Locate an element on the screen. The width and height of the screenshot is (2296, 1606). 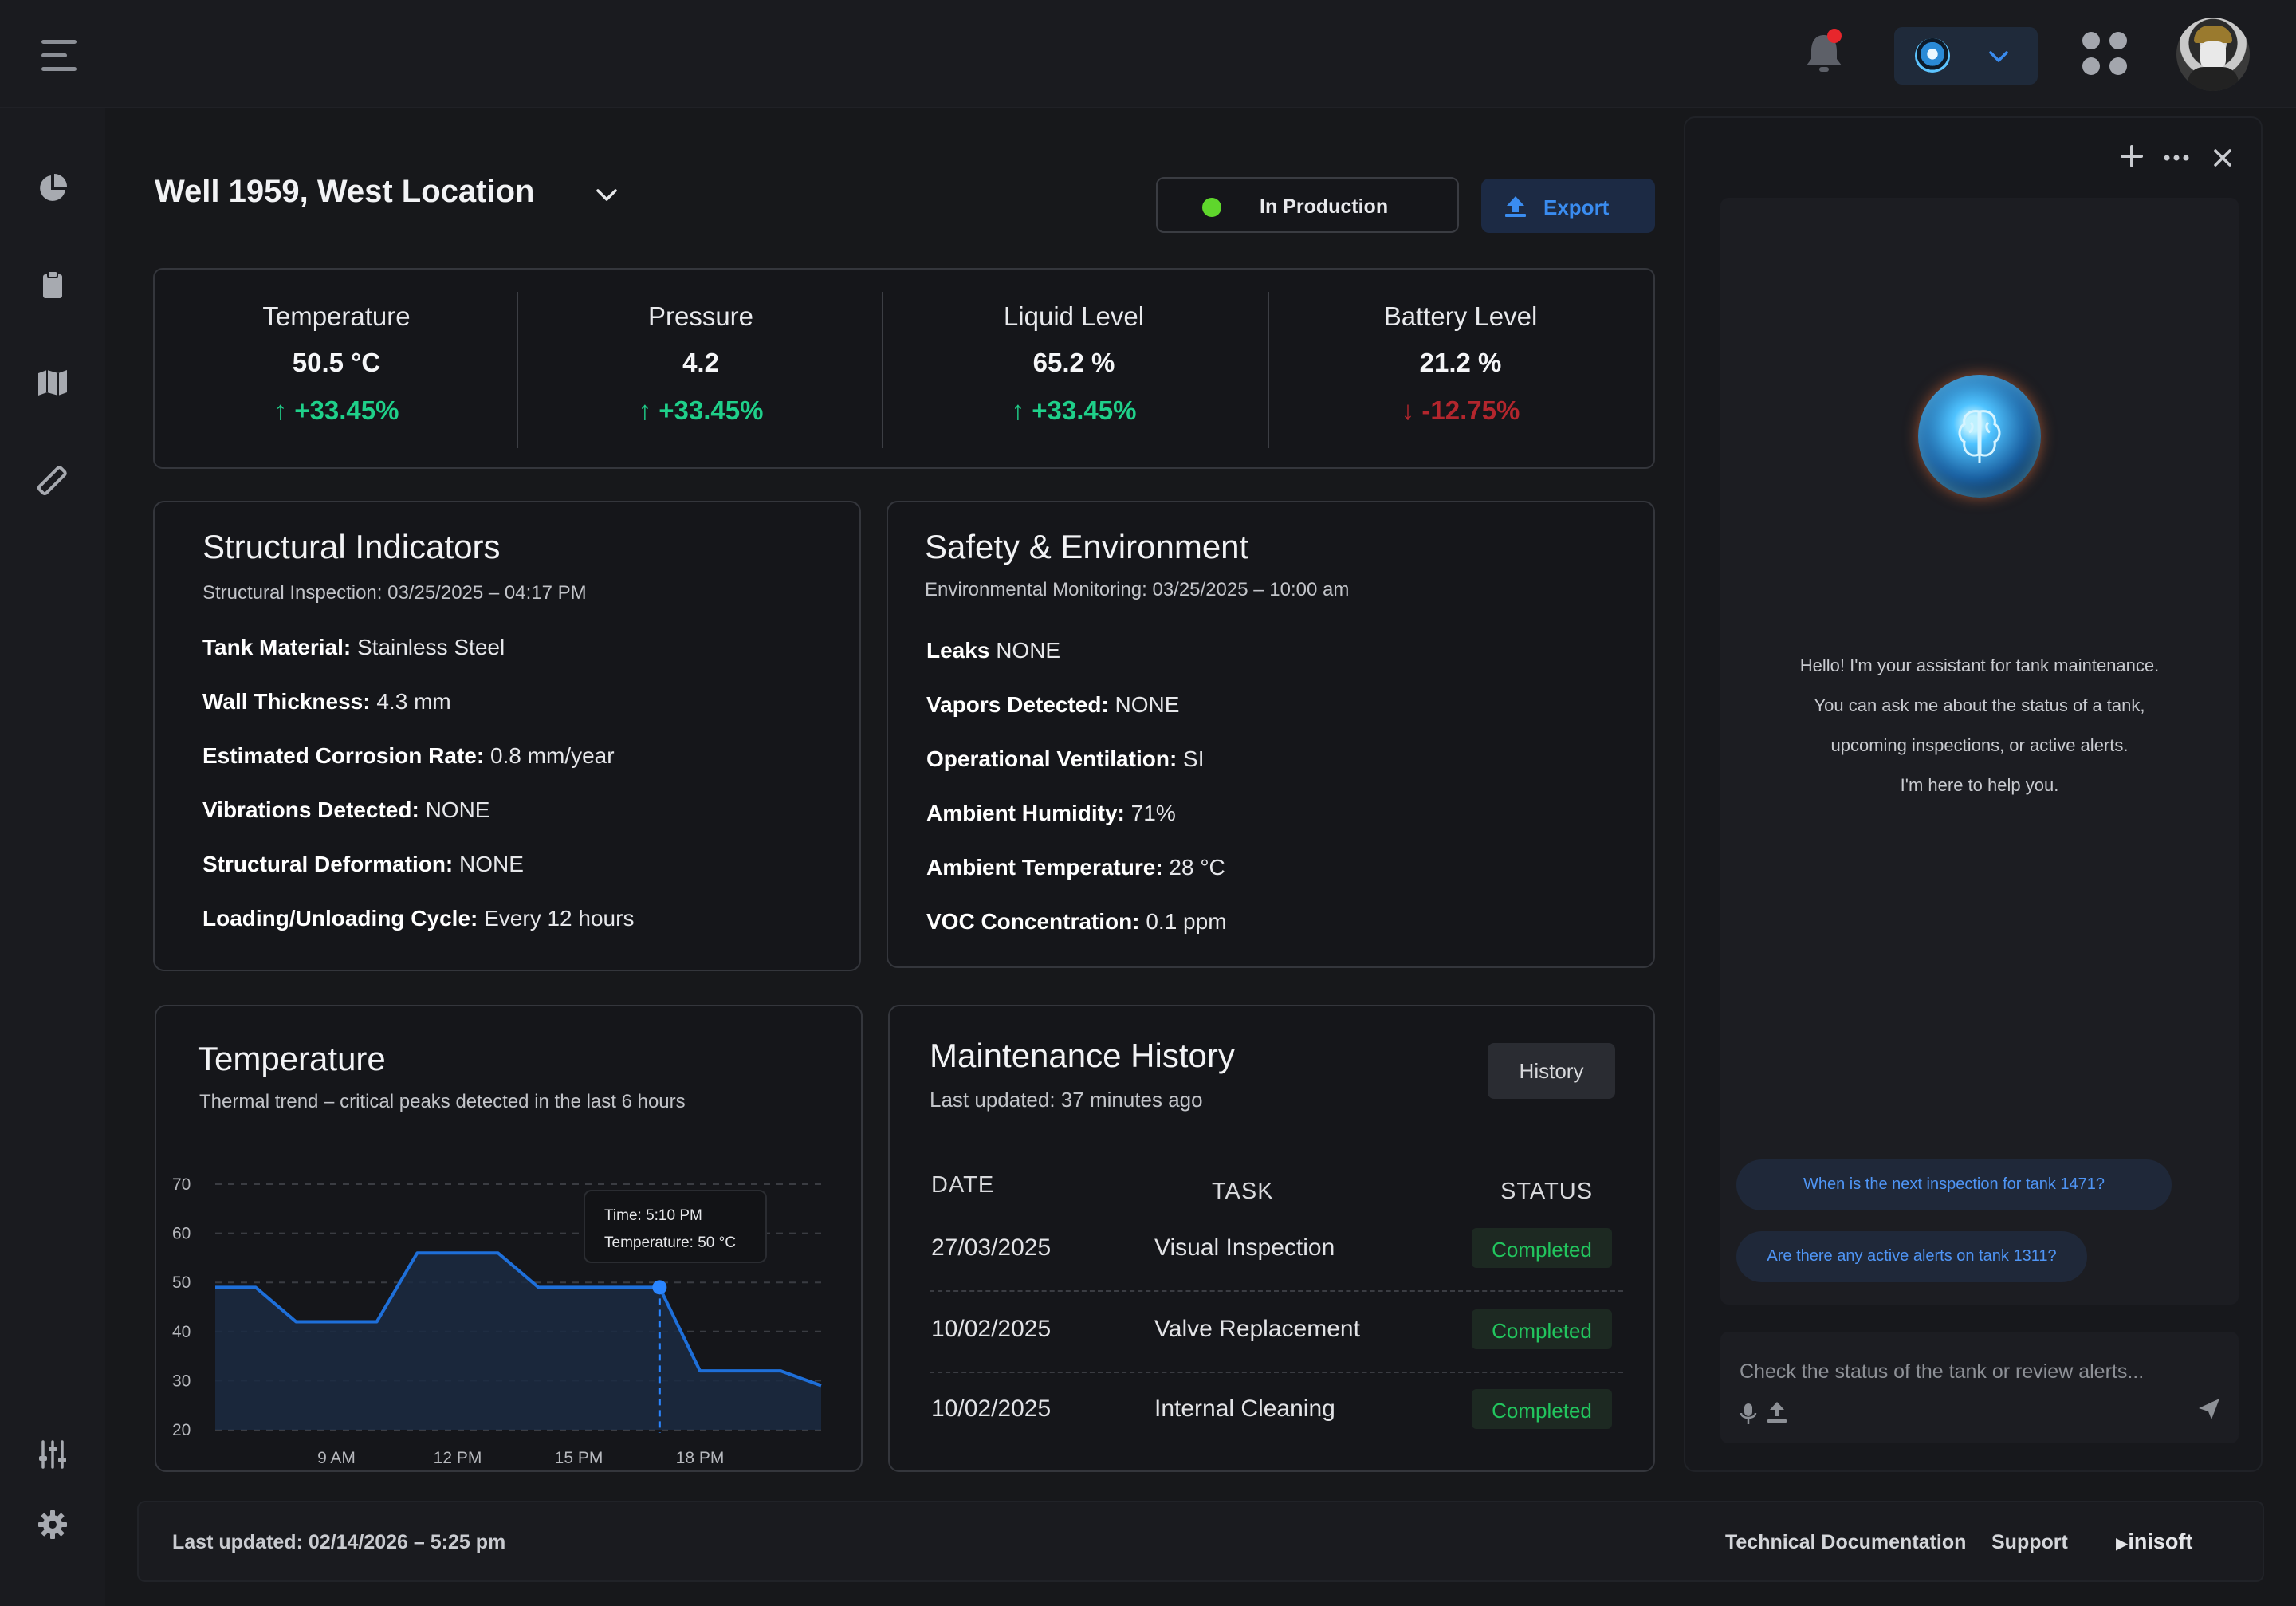
y-tick-label: 40 is located at coordinates (181, 1332).